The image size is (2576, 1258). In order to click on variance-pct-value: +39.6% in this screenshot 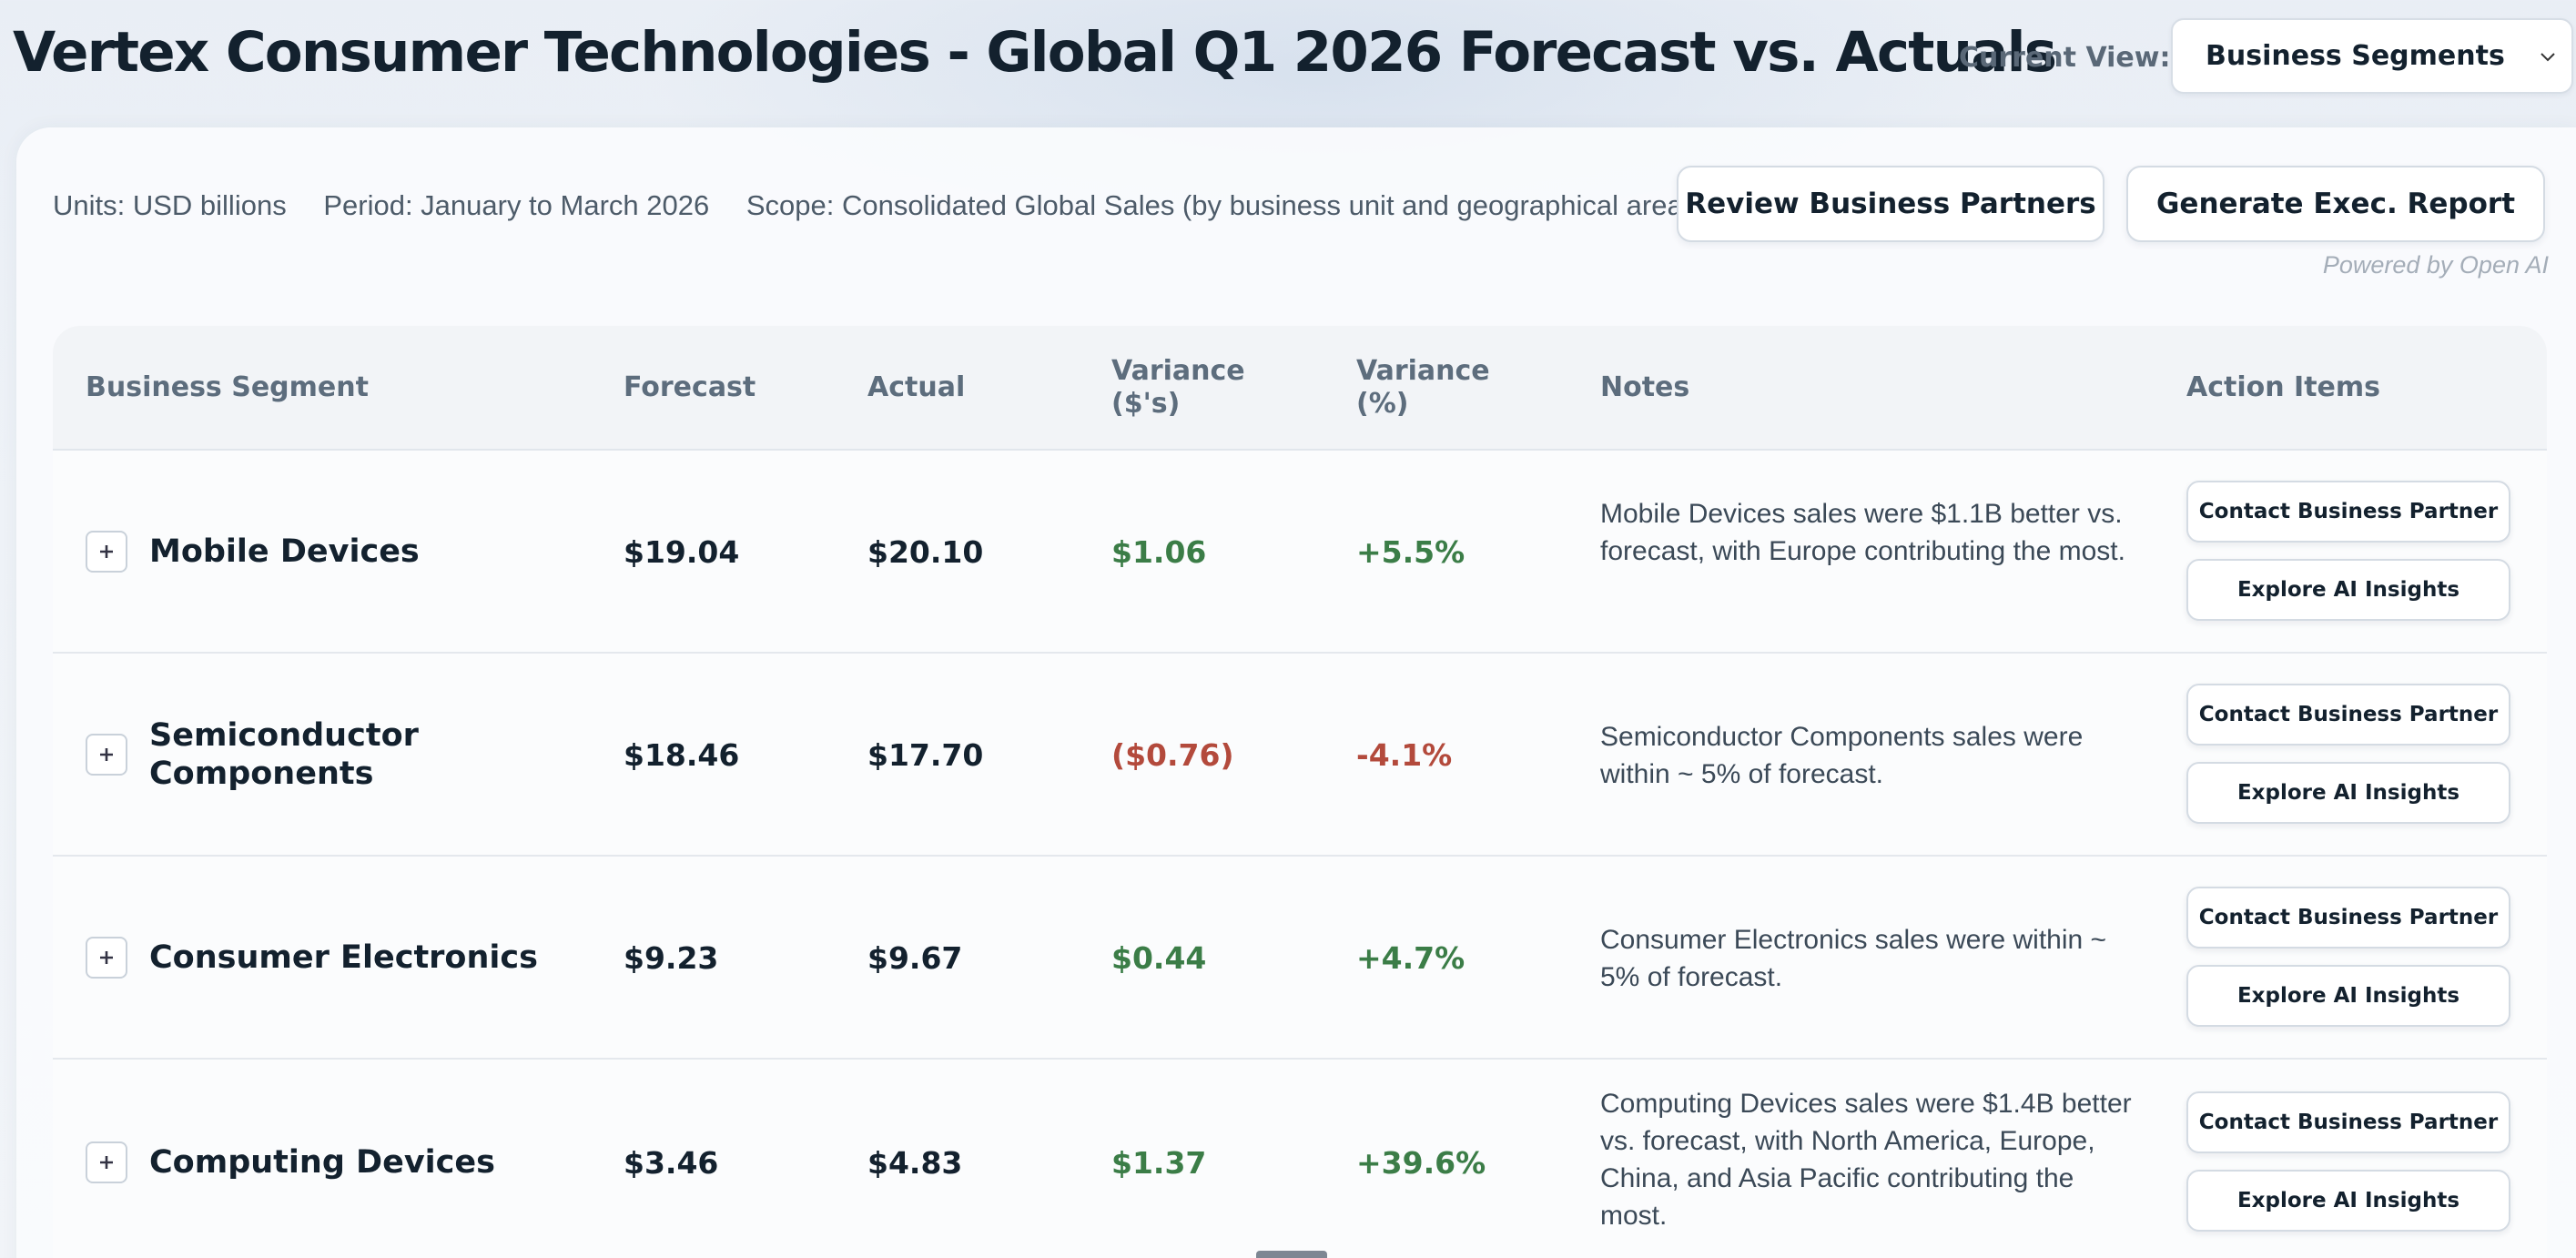, I will do `click(1421, 1163)`.